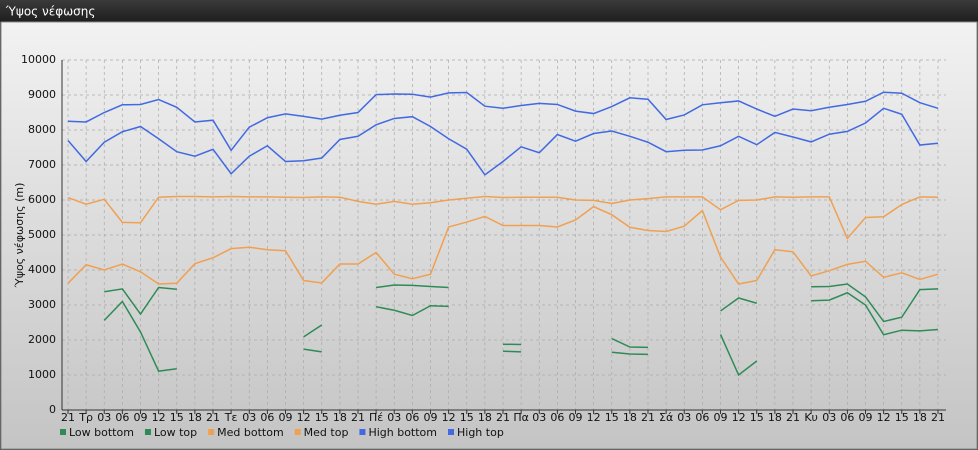  I want to click on x-tick-label: Πέ, so click(376, 417).